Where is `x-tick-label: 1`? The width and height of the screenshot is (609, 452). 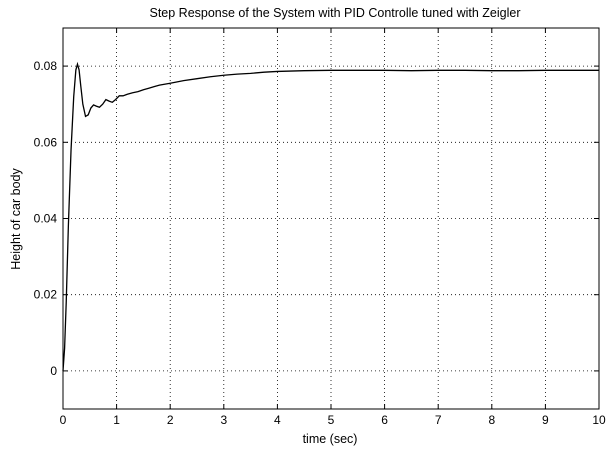 x-tick-label: 1 is located at coordinates (116, 420).